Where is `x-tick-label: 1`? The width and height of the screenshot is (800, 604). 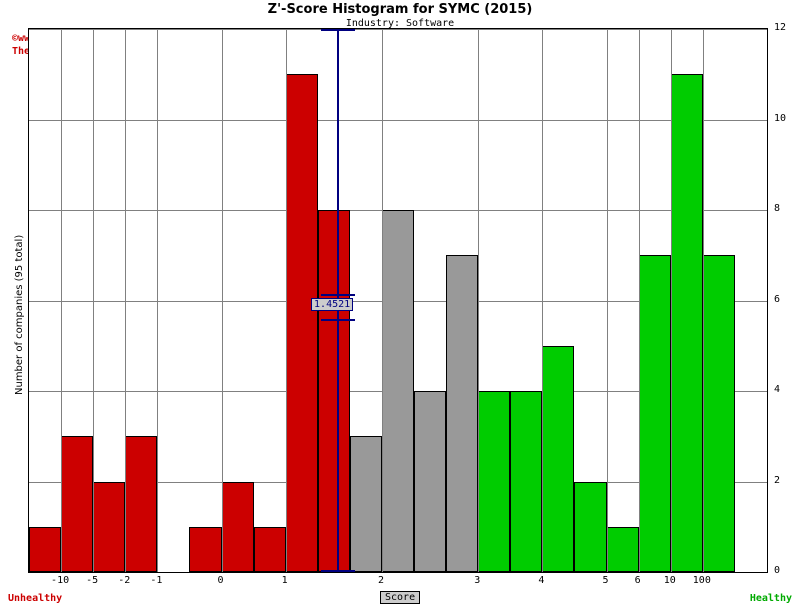 x-tick-label: 1 is located at coordinates (284, 580).